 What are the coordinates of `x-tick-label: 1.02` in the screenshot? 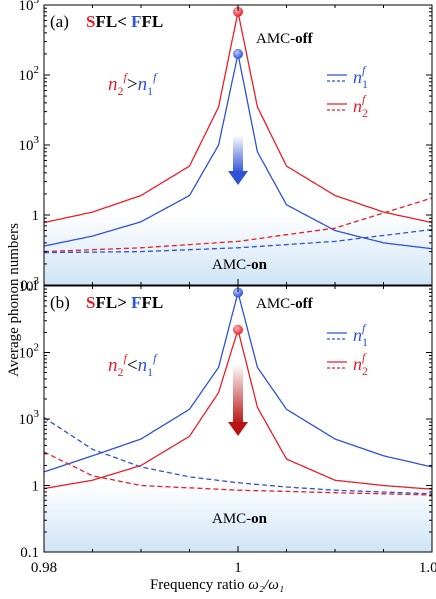 It's located at (427, 568).